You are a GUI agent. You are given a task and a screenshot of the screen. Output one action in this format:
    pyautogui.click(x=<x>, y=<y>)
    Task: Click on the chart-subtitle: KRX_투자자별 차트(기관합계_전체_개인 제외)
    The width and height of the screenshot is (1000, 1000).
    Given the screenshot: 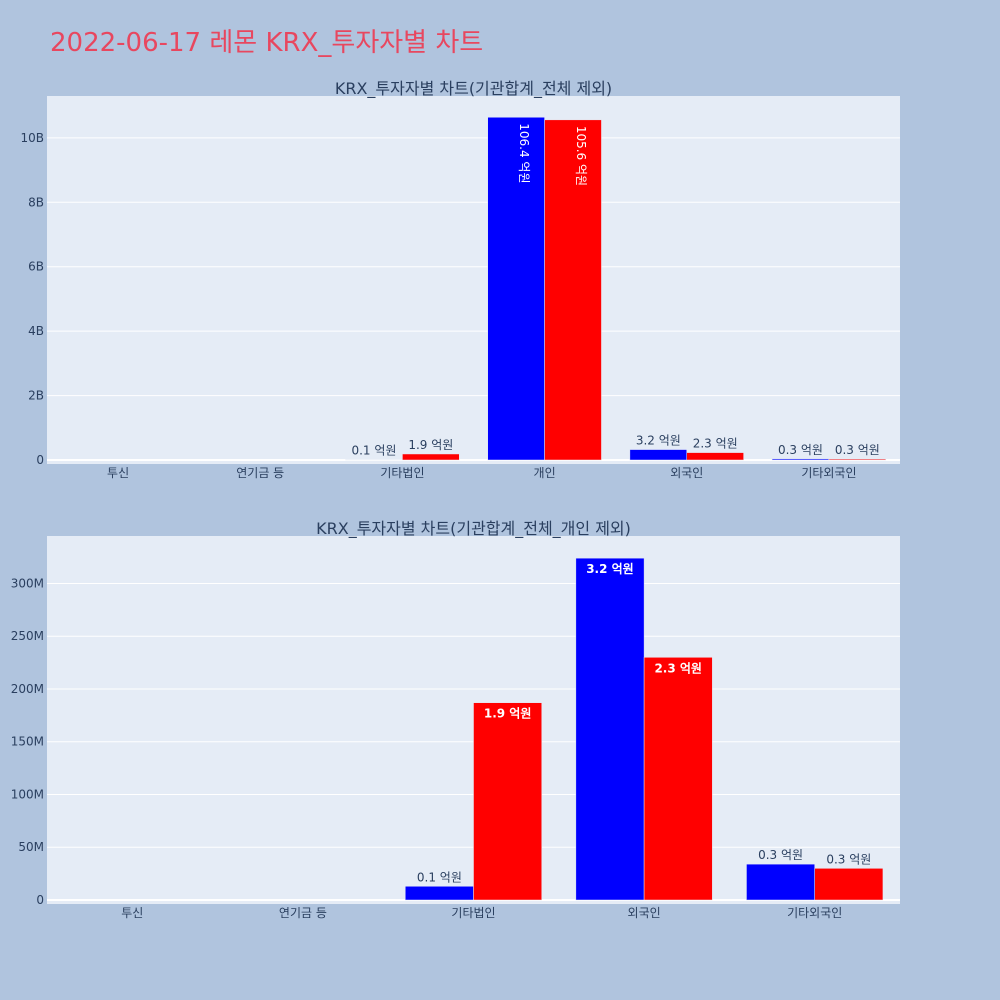 What is the action you would take?
    pyautogui.click(x=473, y=529)
    